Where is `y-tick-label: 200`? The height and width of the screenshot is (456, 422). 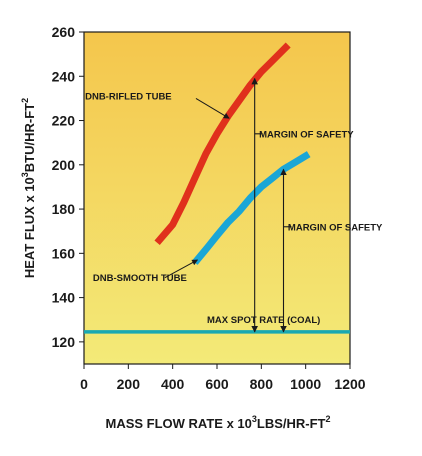
y-tick-label: 200 is located at coordinates (64, 165).